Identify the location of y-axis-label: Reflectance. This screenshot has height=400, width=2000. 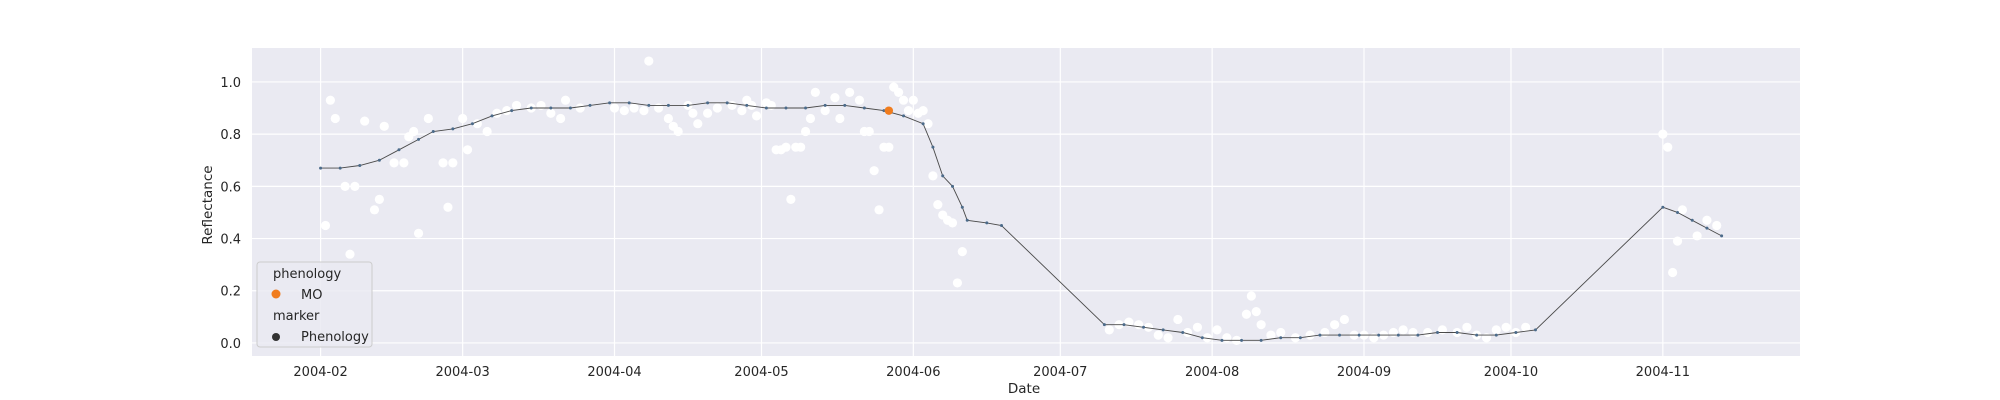
(208, 204).